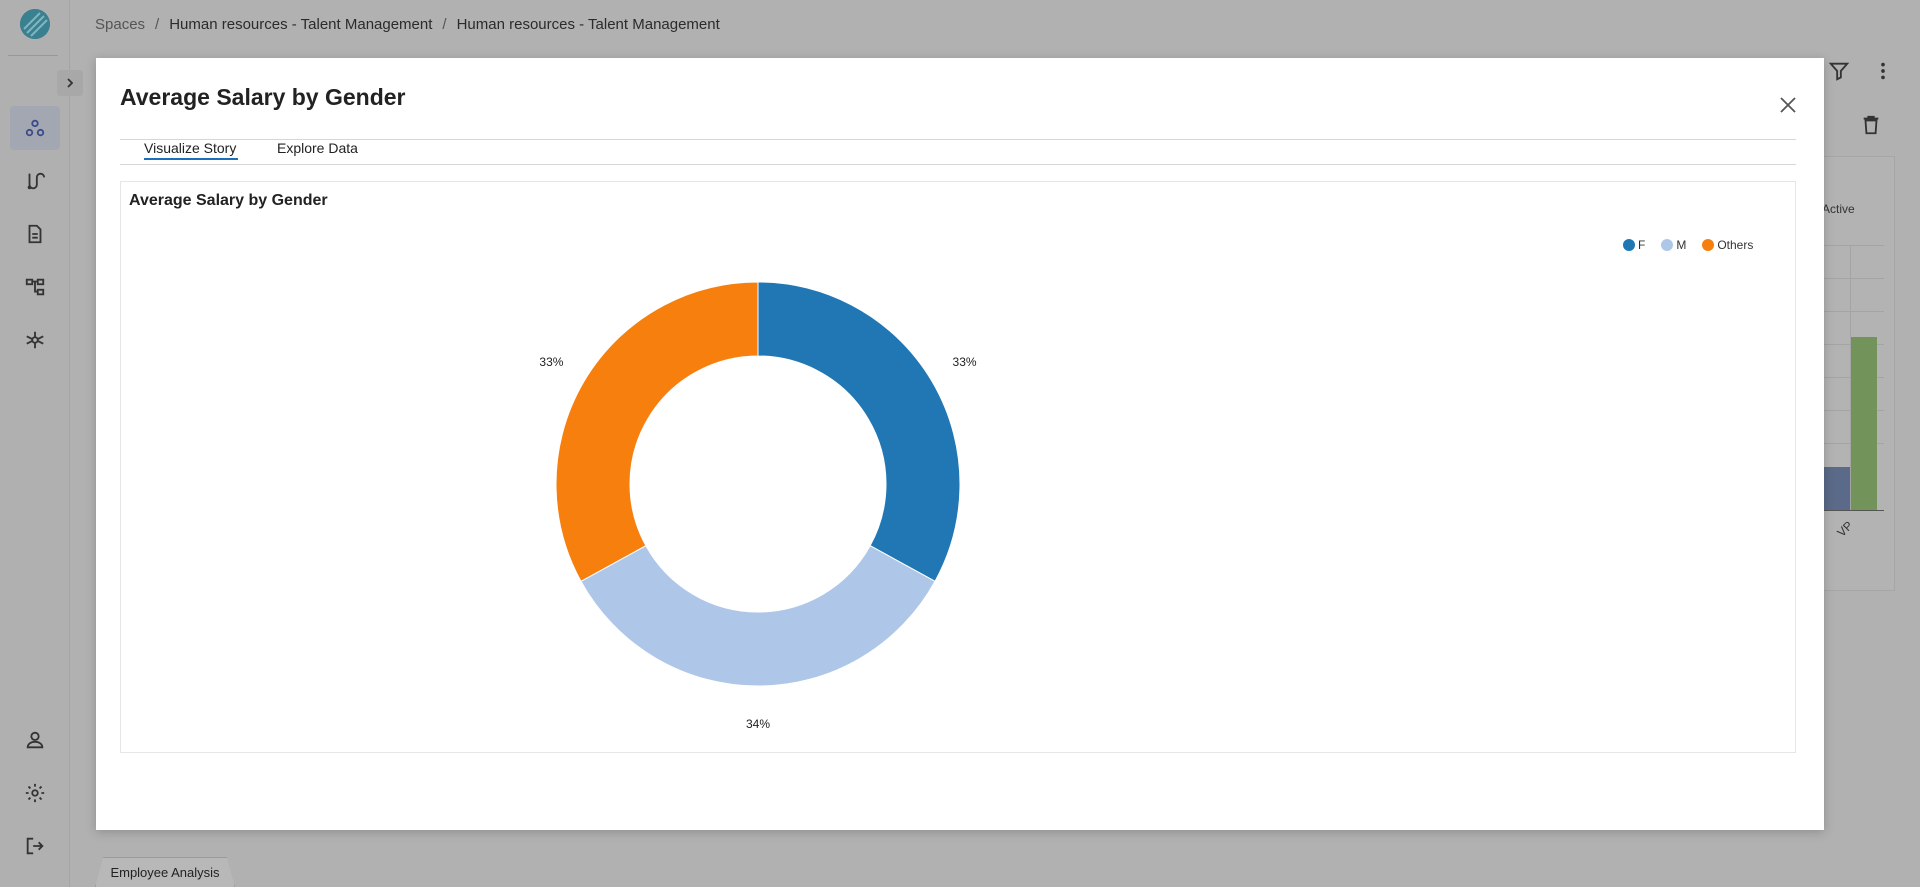  I want to click on sidebar-item-profile, so click(35, 740).